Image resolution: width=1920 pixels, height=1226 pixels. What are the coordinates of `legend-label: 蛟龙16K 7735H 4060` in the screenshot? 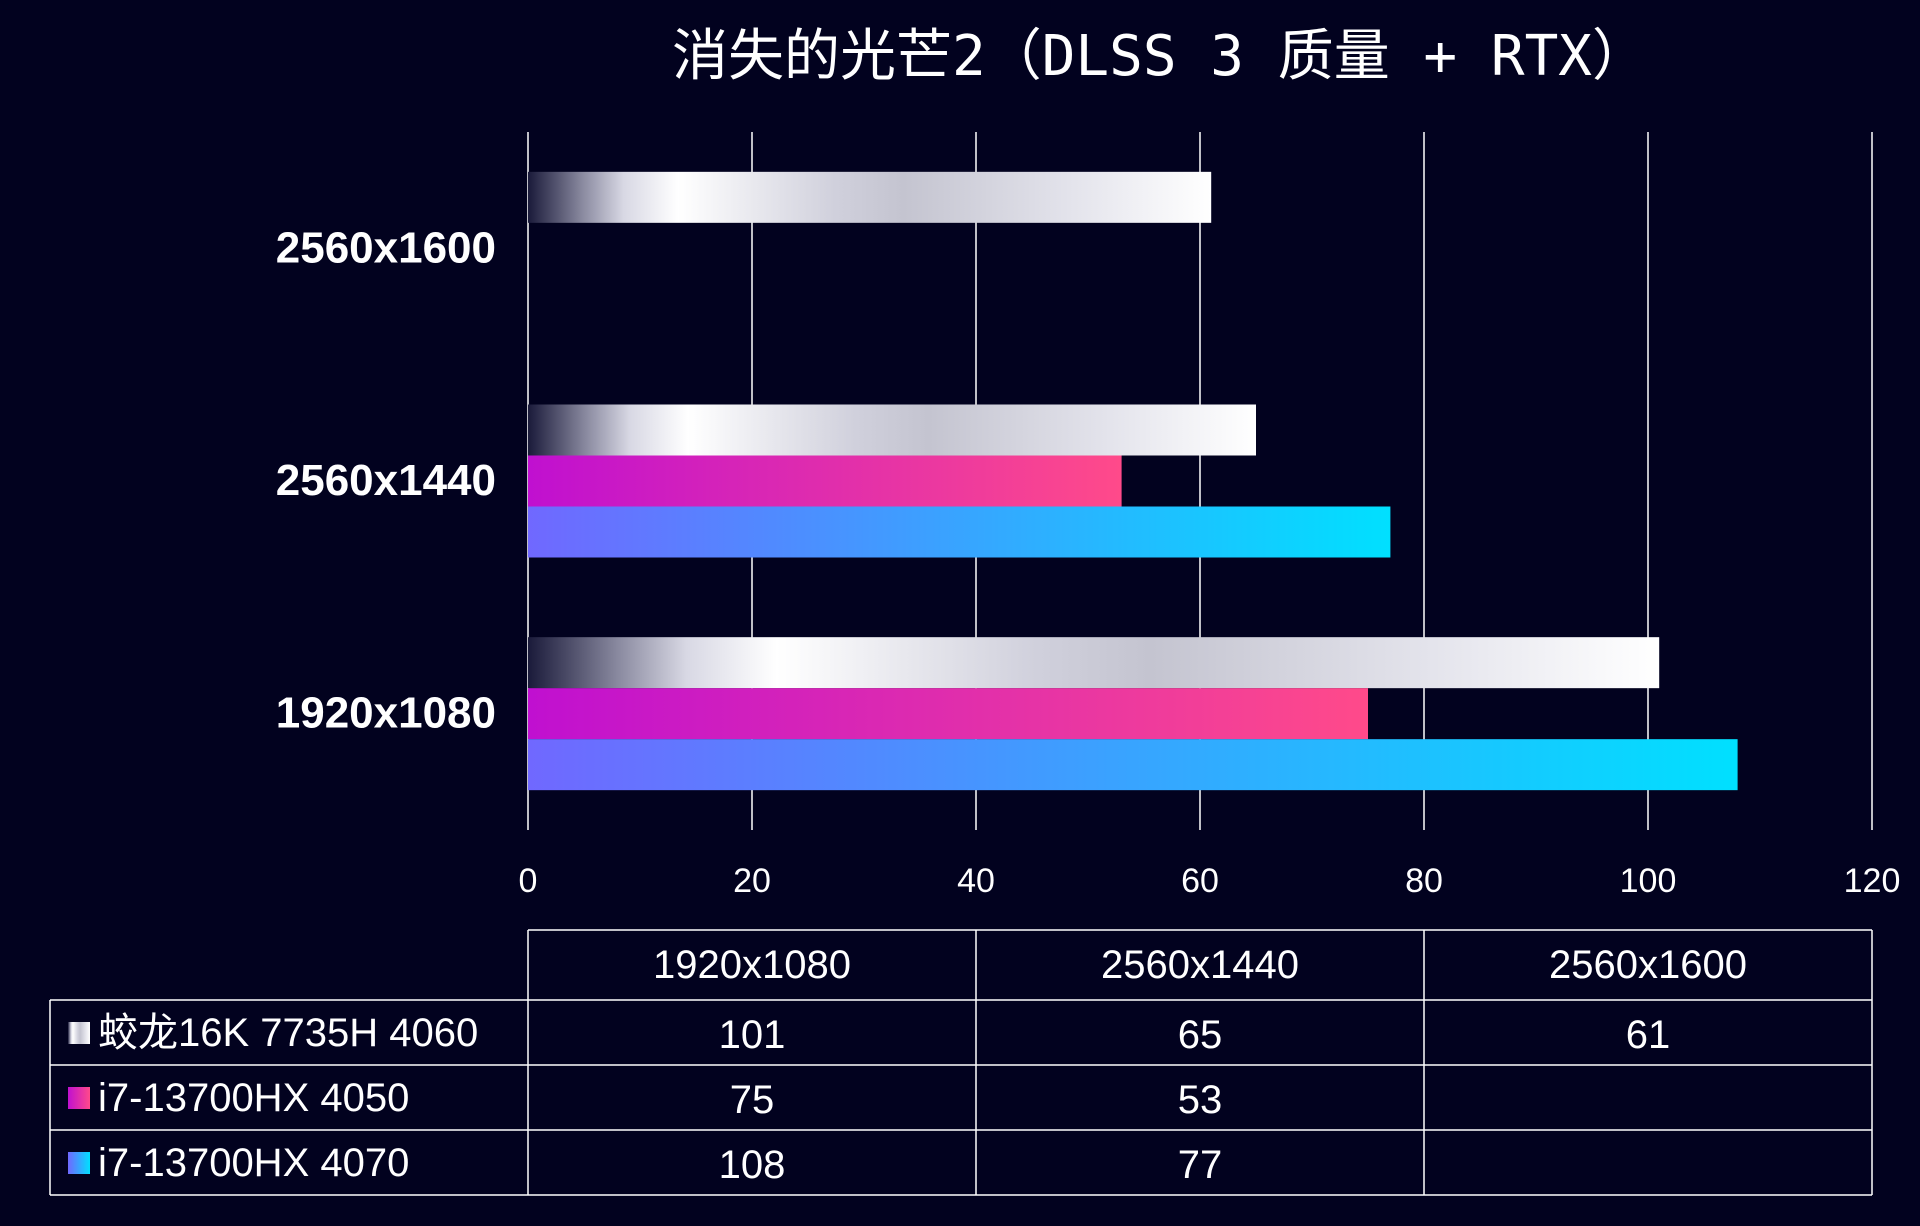 It's located at (288, 1033).